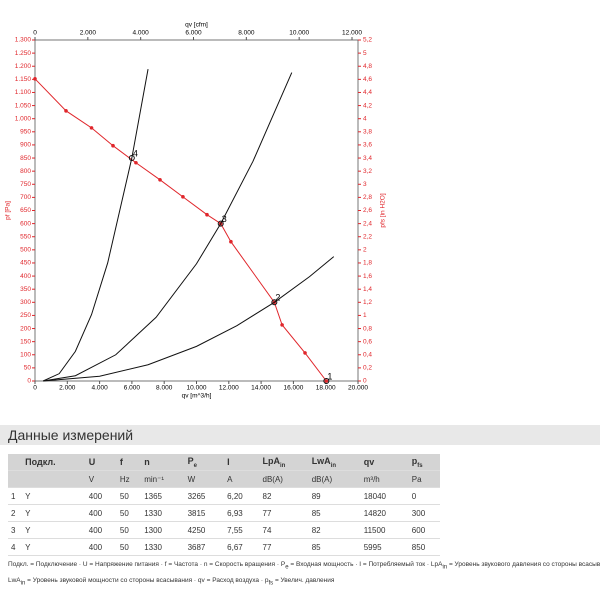  I want to click on y-tick-label: 750, so click(25, 184).